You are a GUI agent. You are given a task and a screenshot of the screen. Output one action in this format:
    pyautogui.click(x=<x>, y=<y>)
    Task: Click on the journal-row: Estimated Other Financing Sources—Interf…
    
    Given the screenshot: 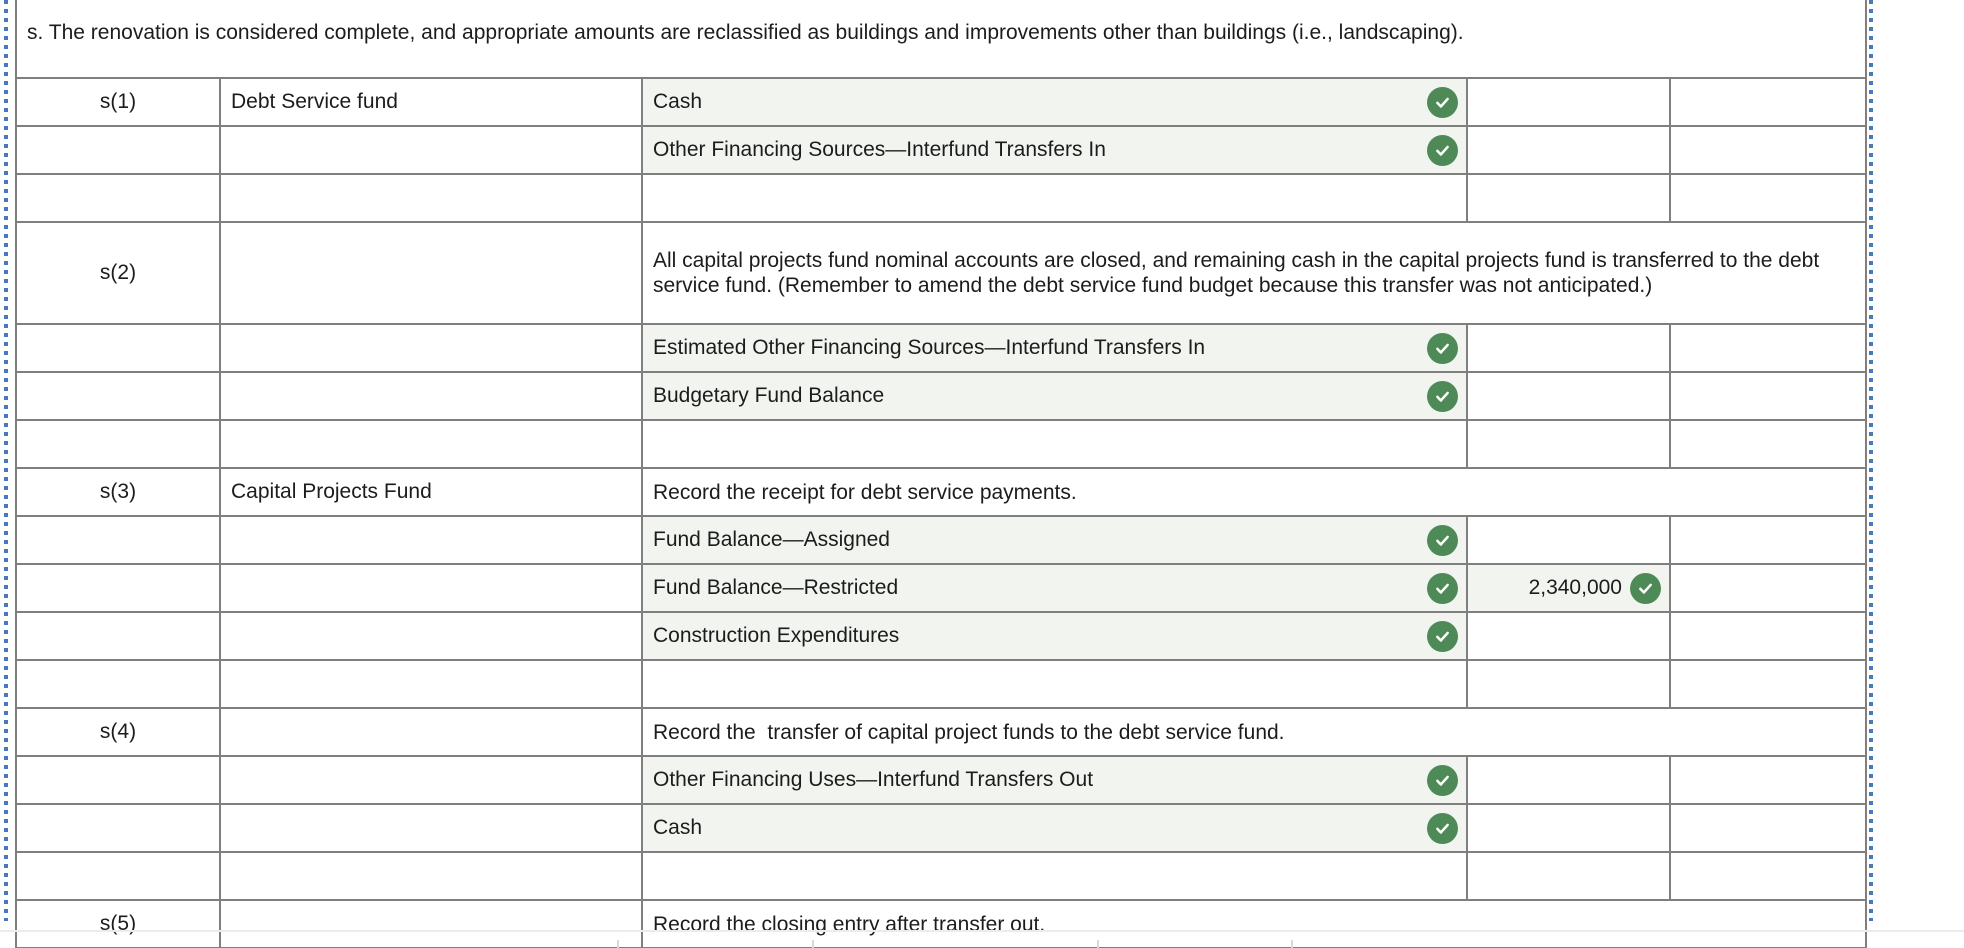 What is the action you would take?
    pyautogui.click(x=941, y=347)
    